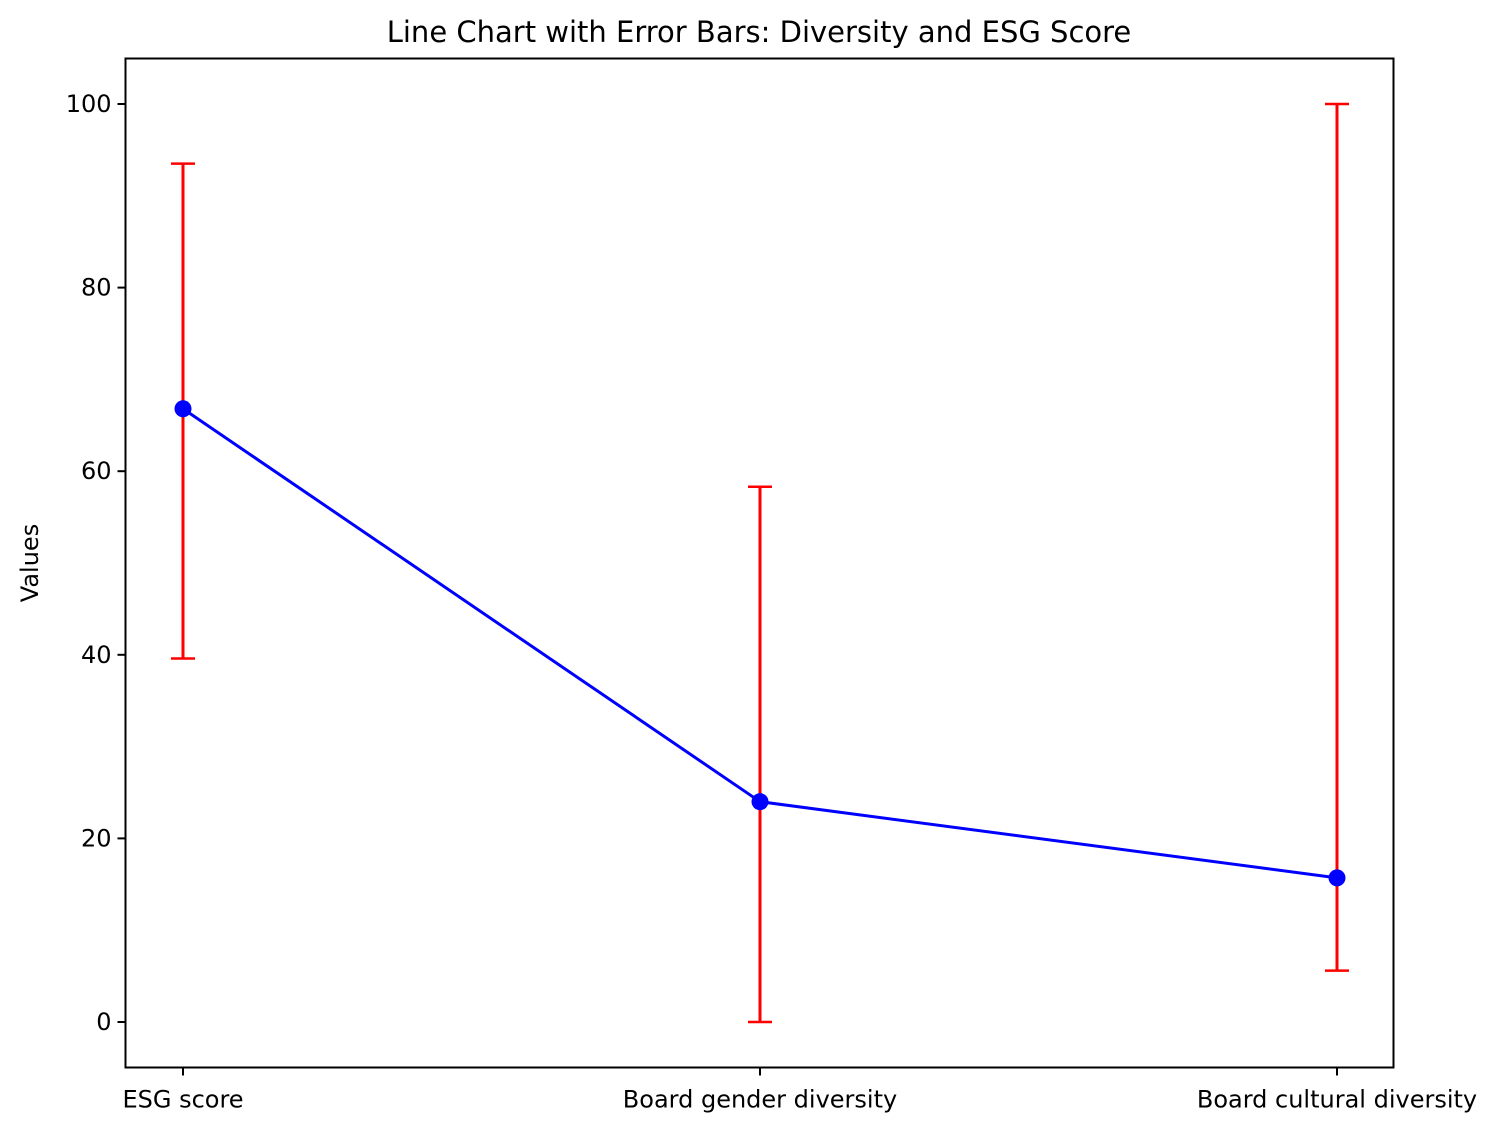  I want to click on y-tick-label: 40, so click(96, 655).